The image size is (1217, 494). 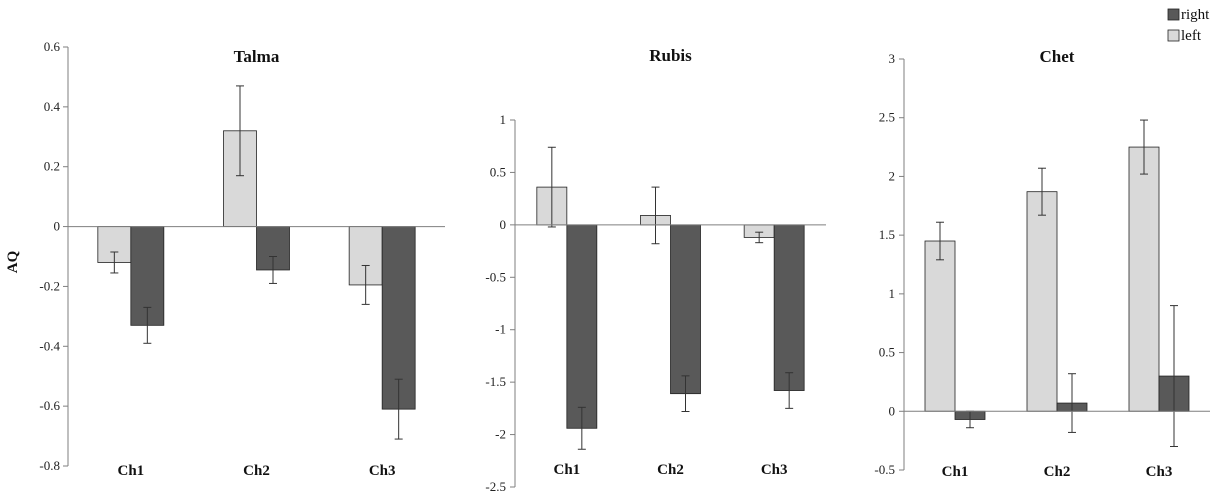 I want to click on bar-right-ch1, so click(x=582, y=326).